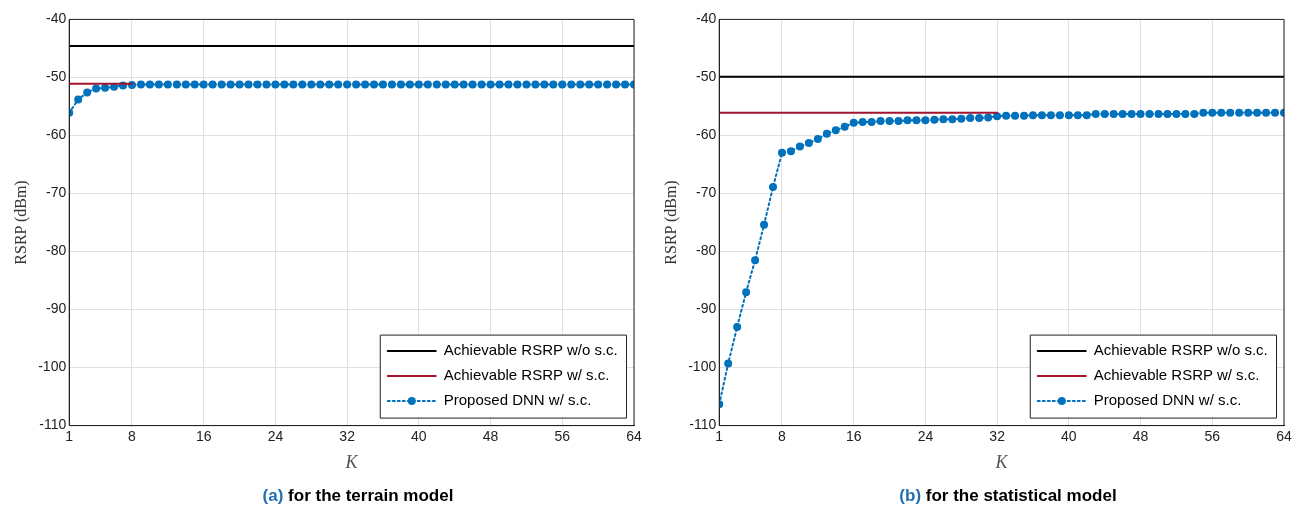  What do you see at coordinates (1008, 495) in the screenshot?
I see `text: (b) for the statistical model` at bounding box center [1008, 495].